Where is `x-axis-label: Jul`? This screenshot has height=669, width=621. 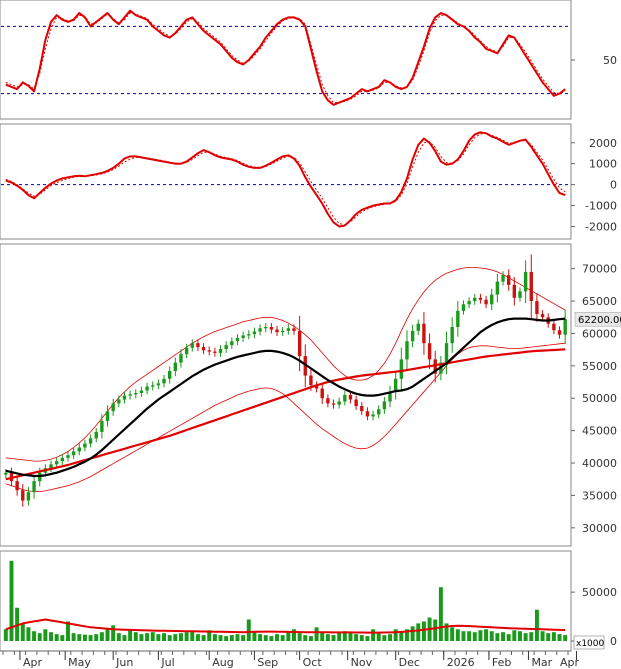 x-axis-label: Jul is located at coordinates (167, 662).